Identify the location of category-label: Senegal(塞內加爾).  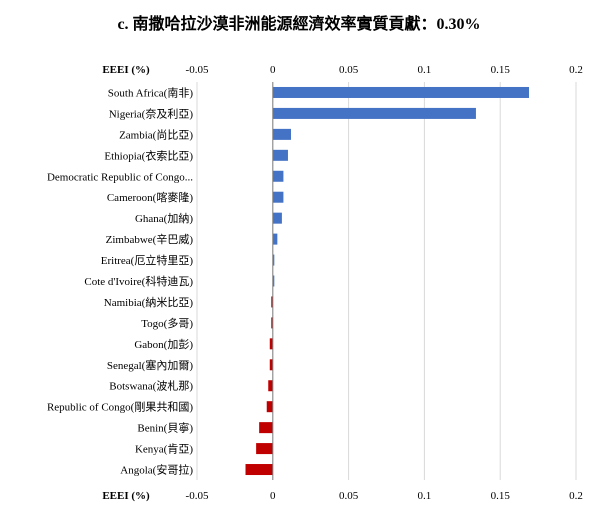
(150, 365).